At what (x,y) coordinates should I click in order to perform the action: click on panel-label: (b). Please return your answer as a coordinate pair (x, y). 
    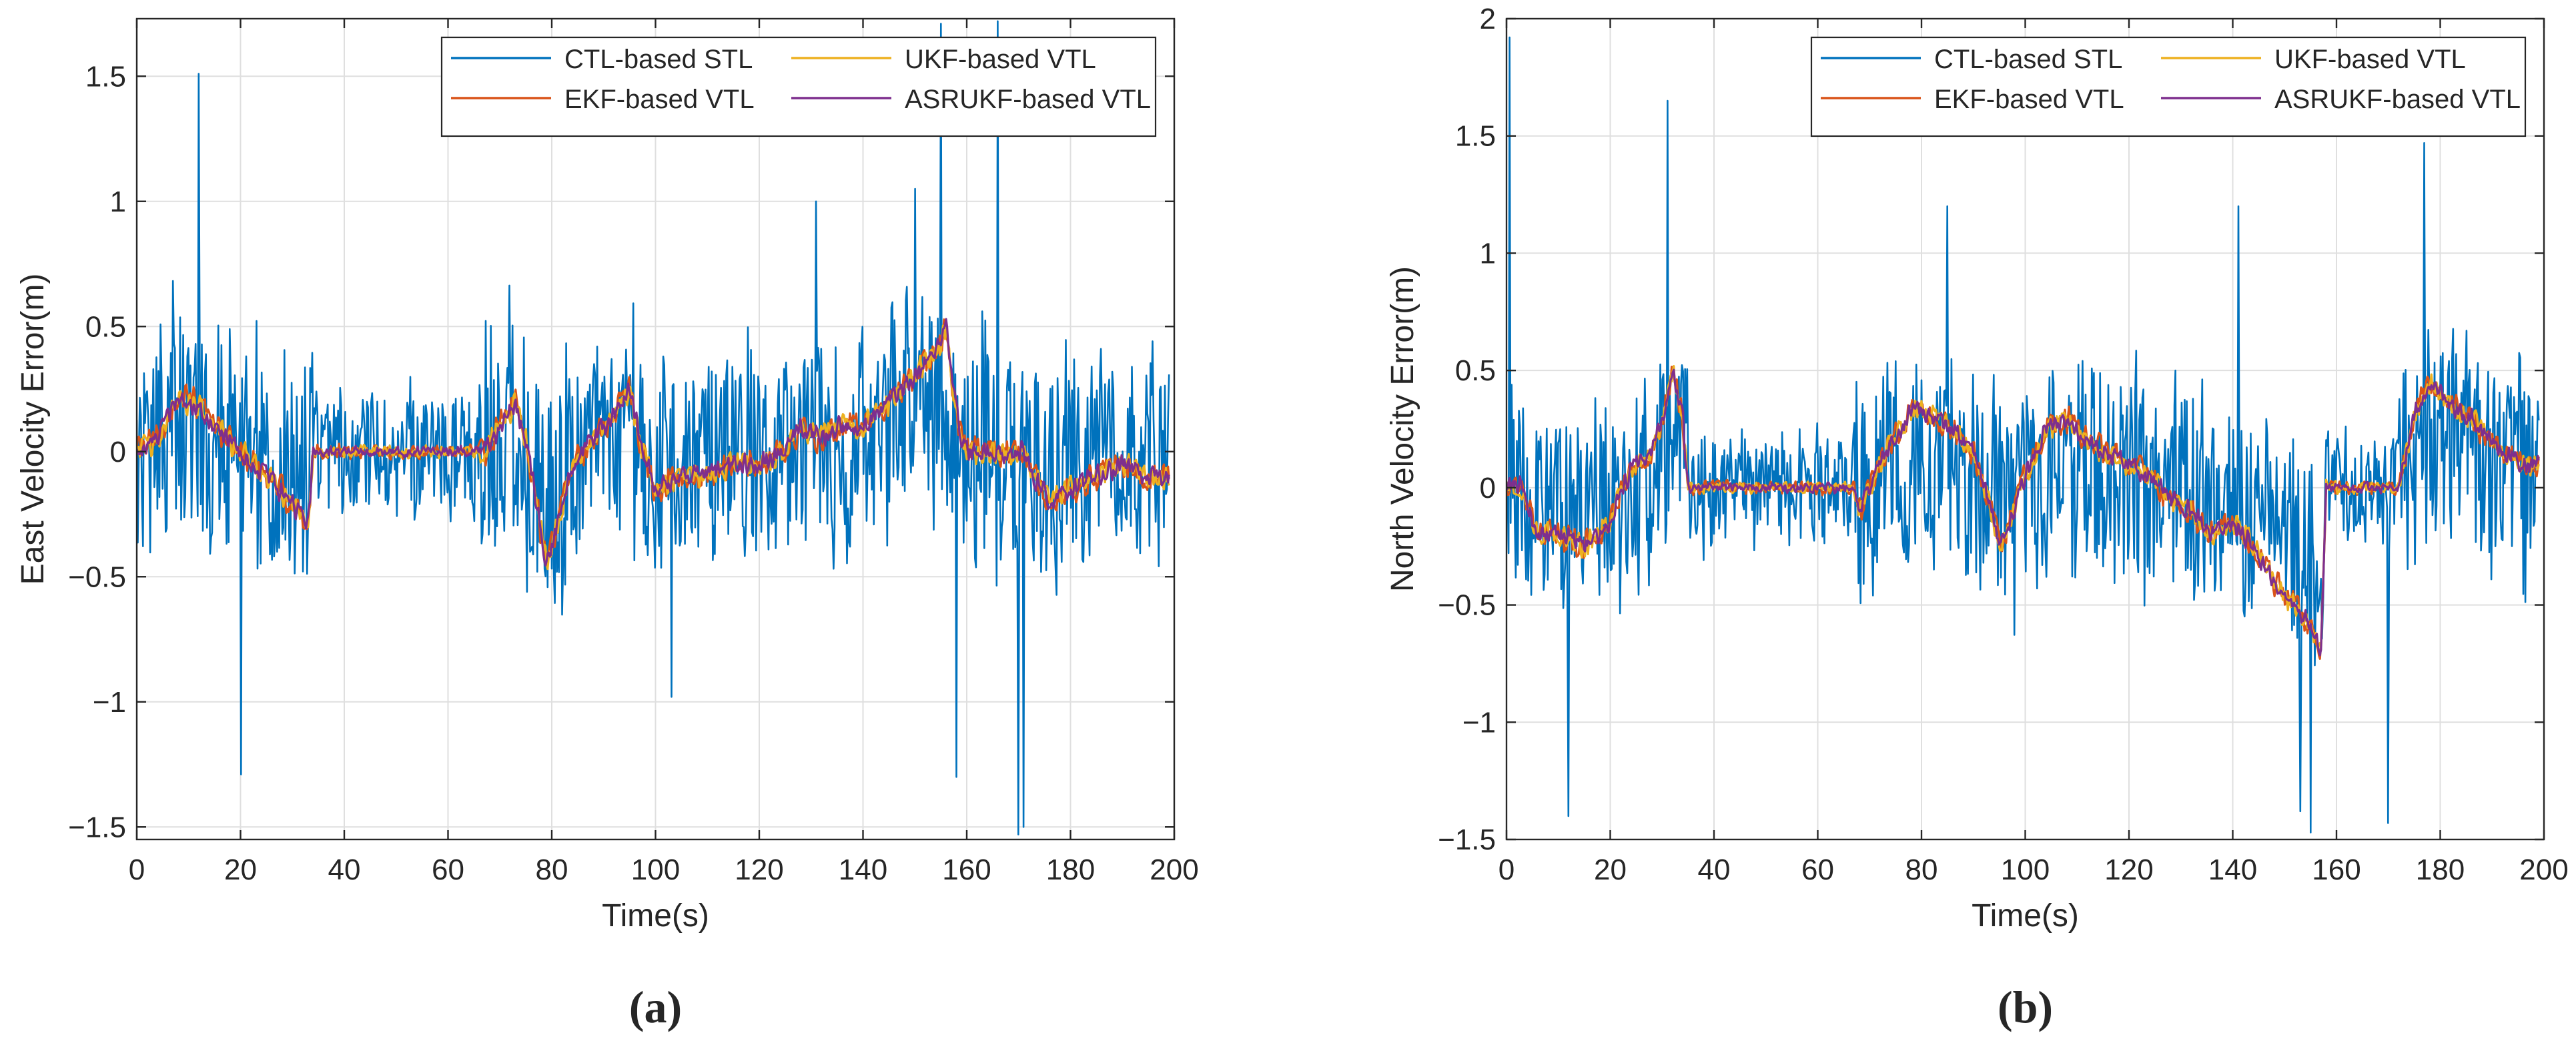
    Looking at the image, I should click on (2025, 1007).